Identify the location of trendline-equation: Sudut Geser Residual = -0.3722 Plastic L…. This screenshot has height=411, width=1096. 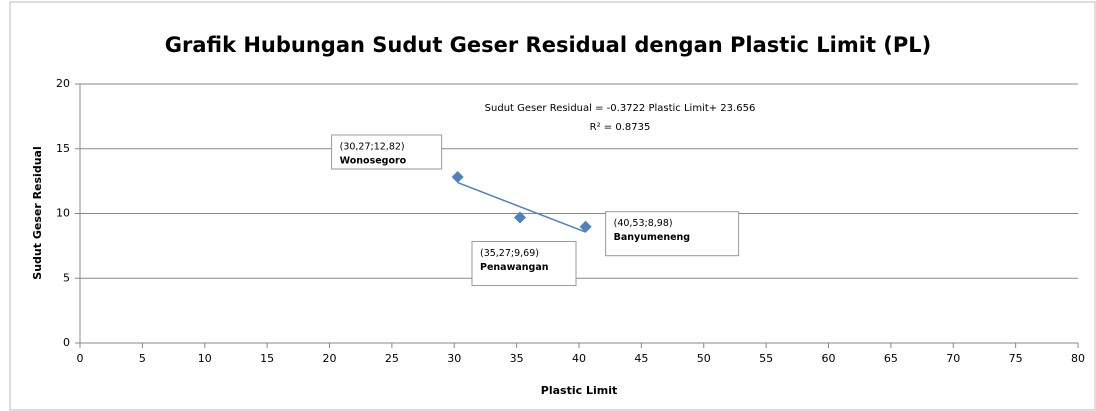
(620, 108).